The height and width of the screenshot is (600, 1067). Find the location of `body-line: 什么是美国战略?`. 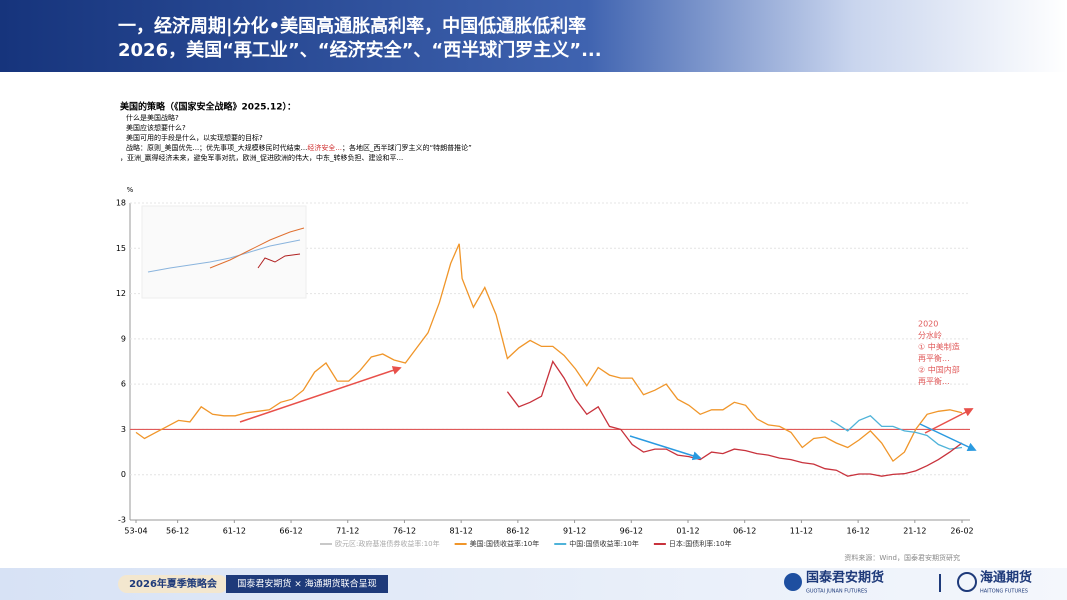

body-line: 什么是美国战略? is located at coordinates (152, 117).